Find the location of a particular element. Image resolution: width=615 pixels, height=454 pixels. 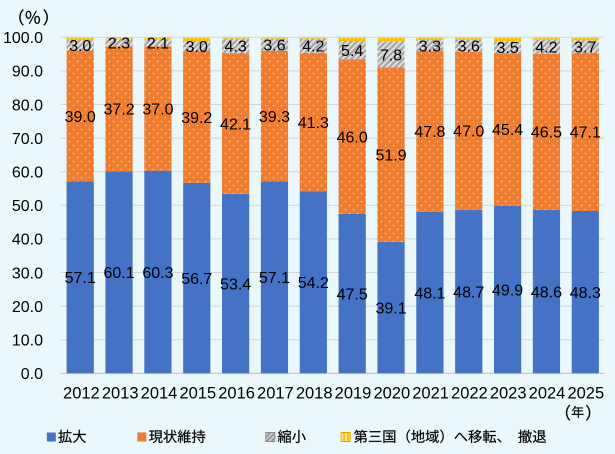

svg-text: 41.3 is located at coordinates (313, 123).